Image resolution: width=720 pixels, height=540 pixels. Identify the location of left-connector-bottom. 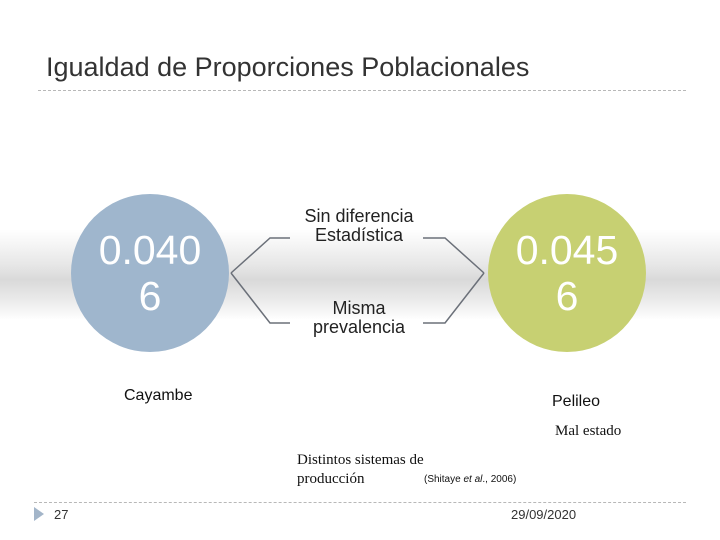
(260, 298).